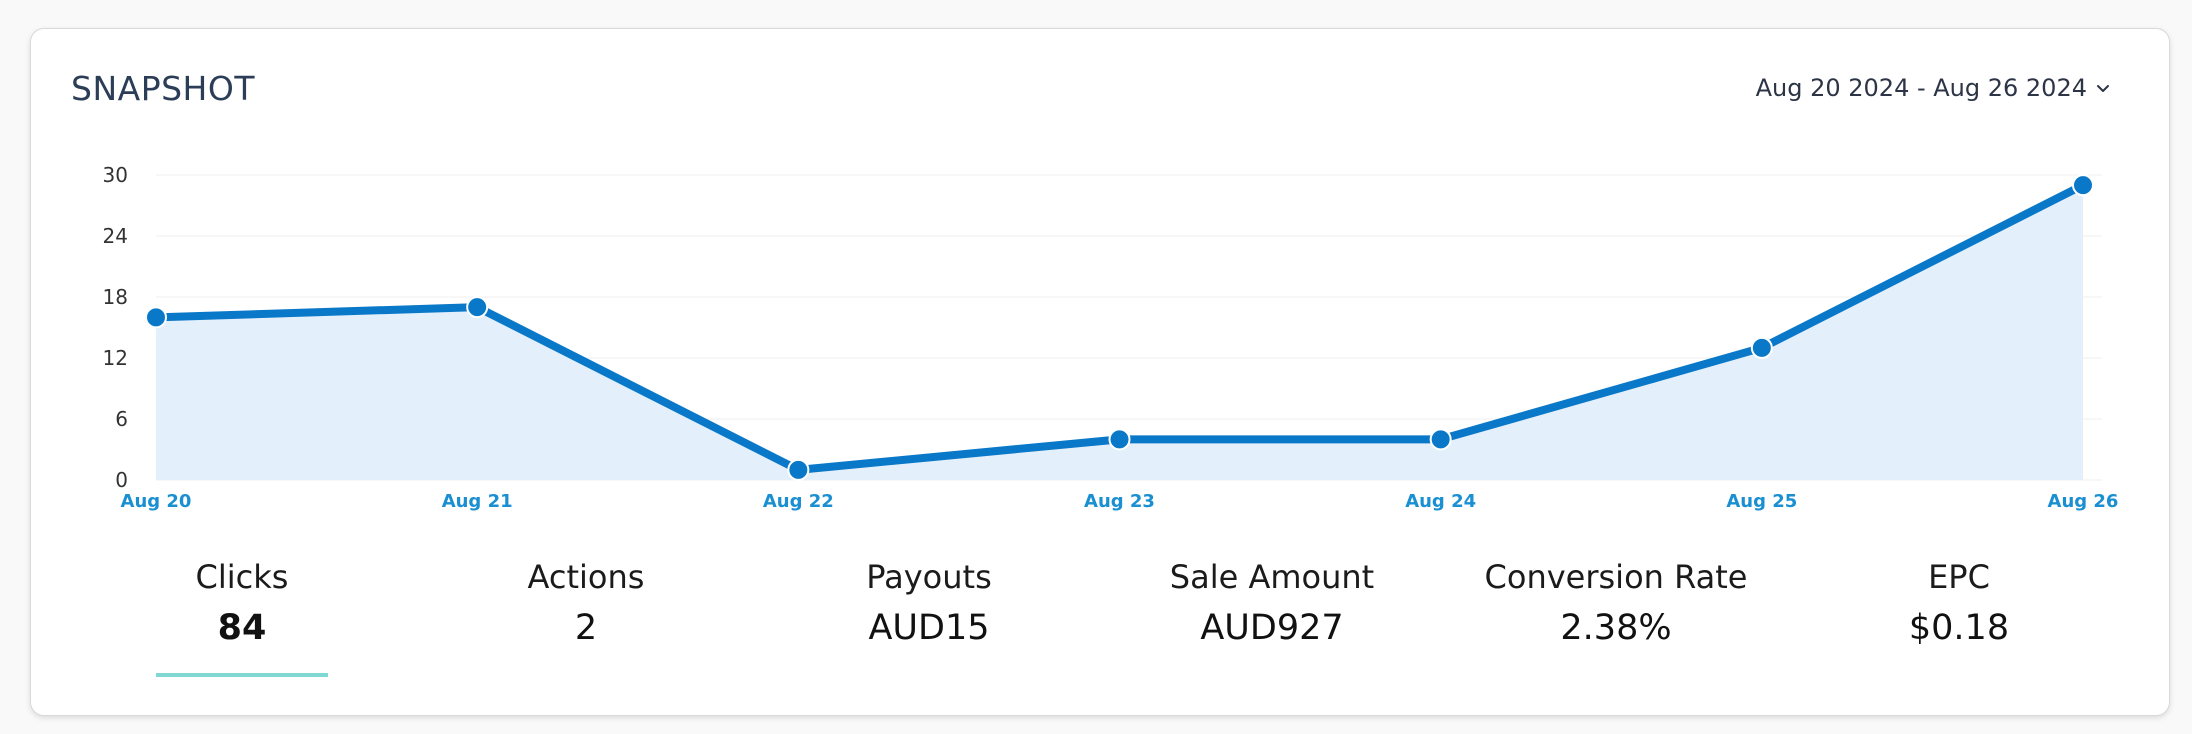  Describe the element at coordinates (1616, 603) in the screenshot. I see `stat-conversion-rate: Conversion Rate 2.38%` at that location.